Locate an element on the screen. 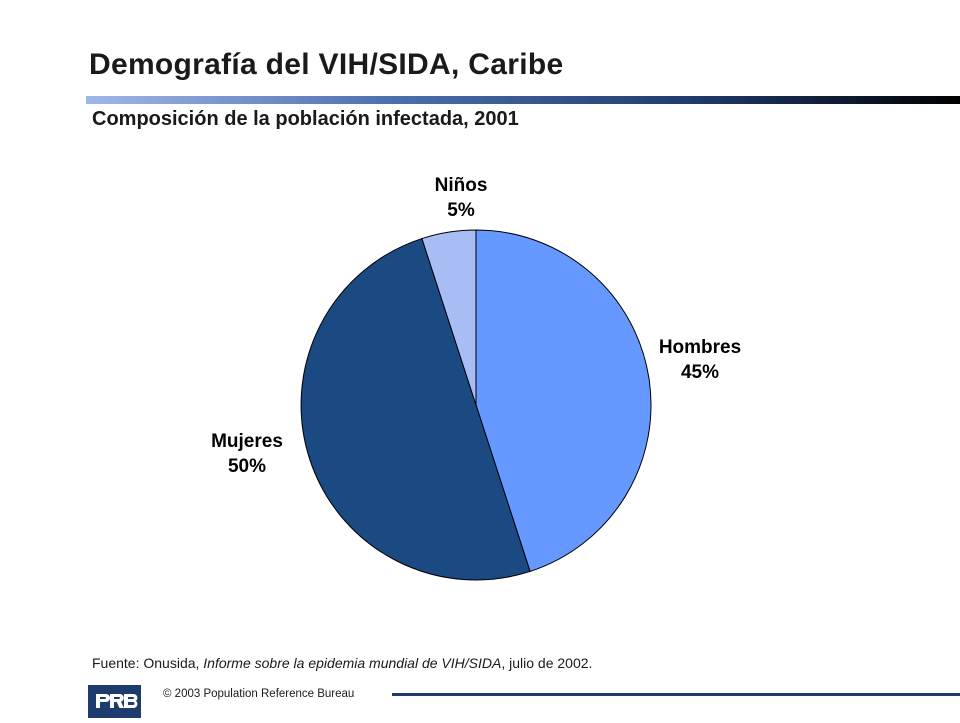  page-title: Demografía del VIH/SIDA, Caribe is located at coordinates (326, 65).